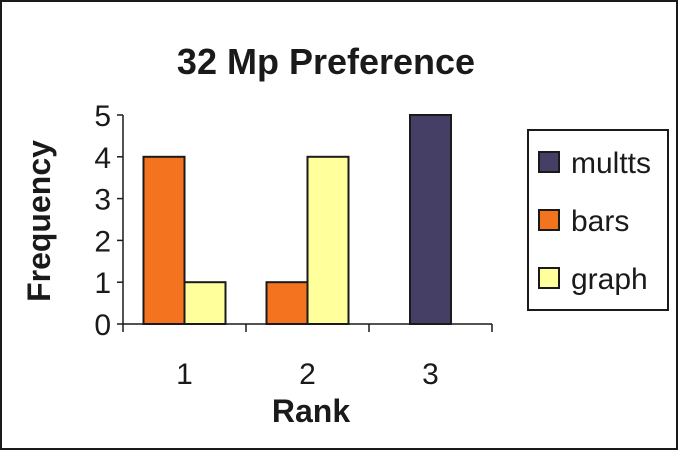 This screenshot has height=450, width=678. I want to click on legend: multts bars graph, so click(598, 220).